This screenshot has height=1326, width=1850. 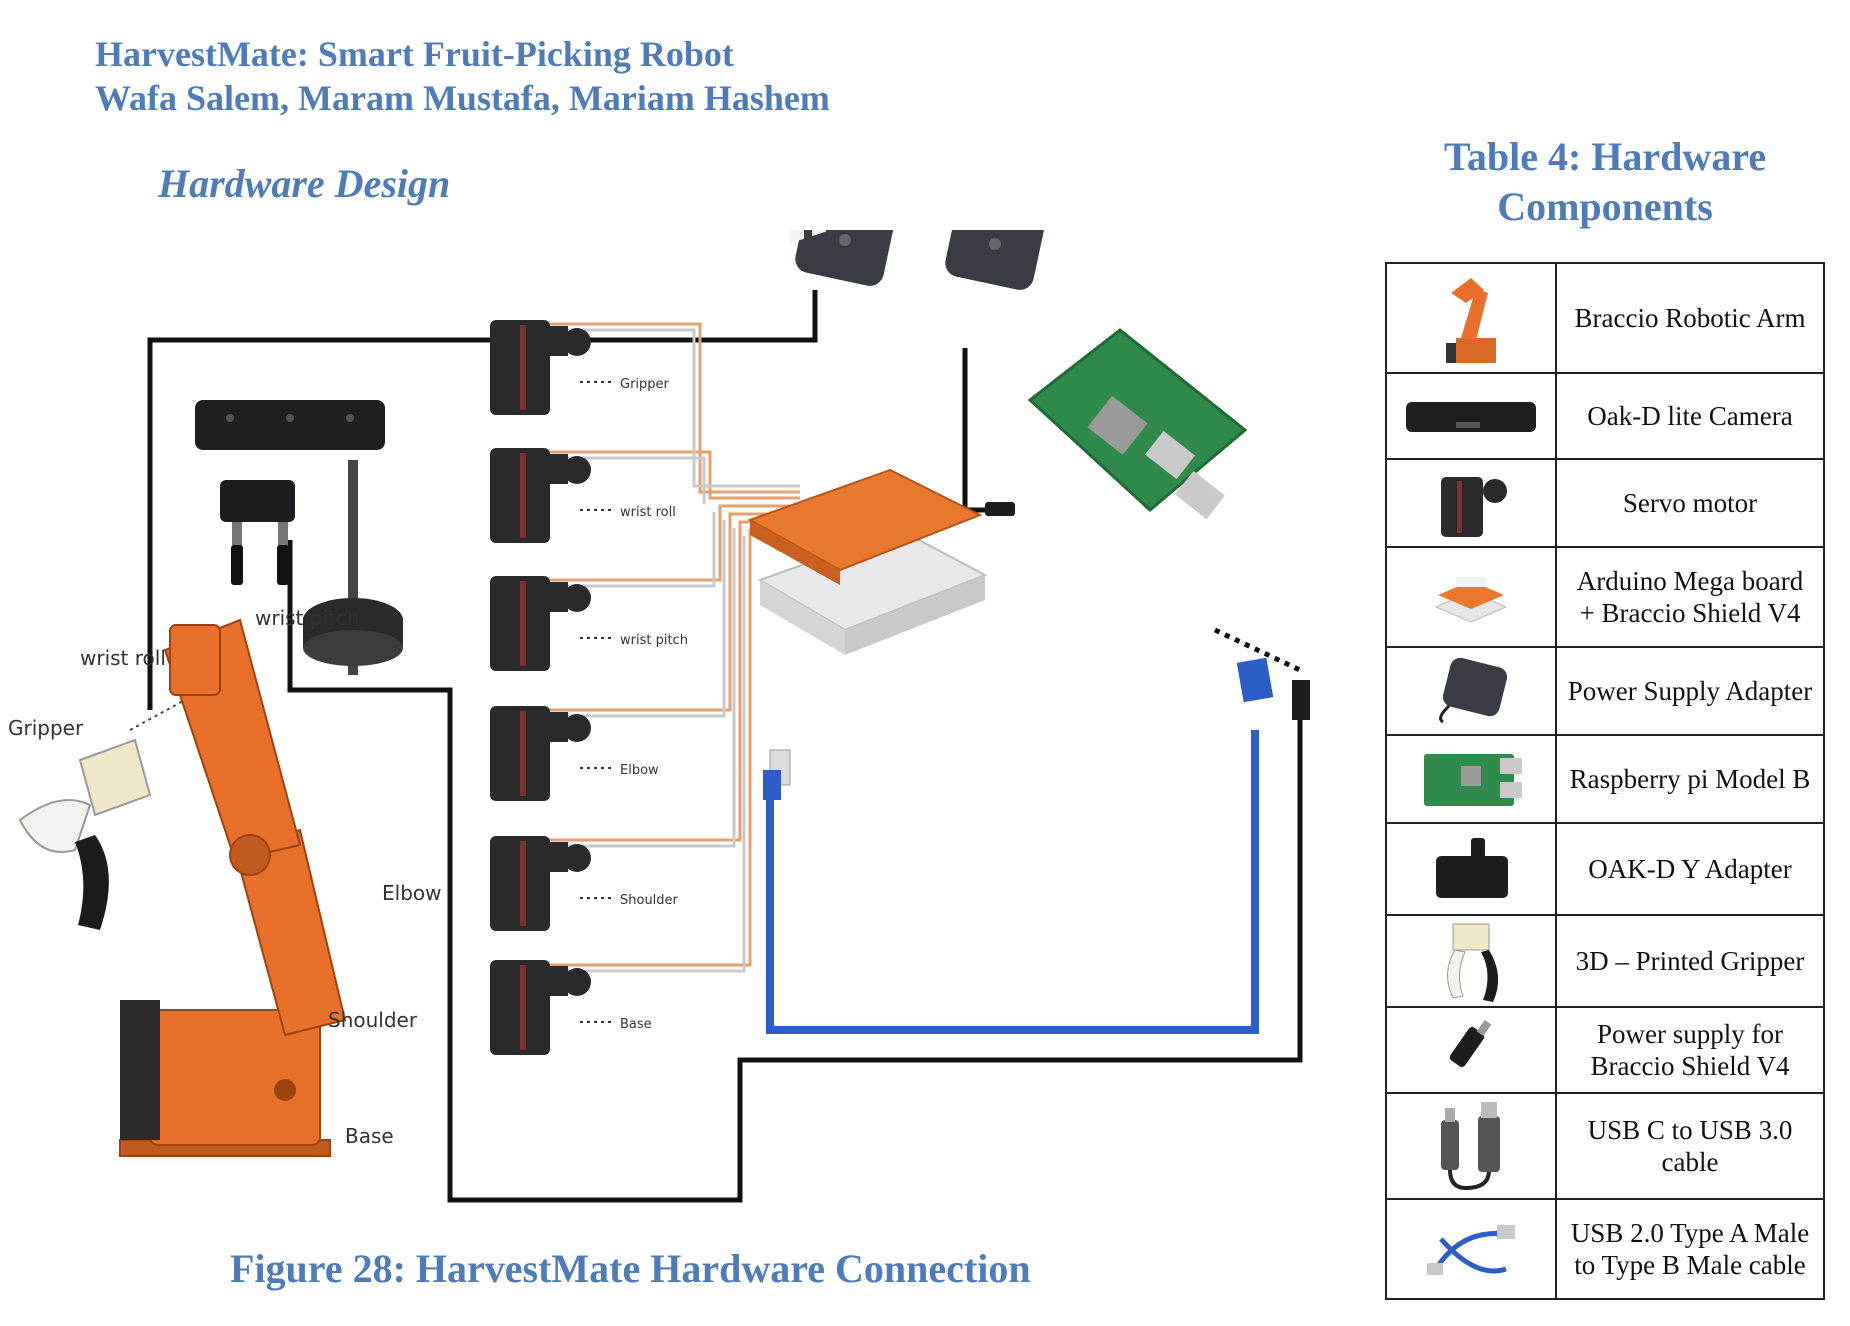 What do you see at coordinates (1473, 780) in the screenshot?
I see `raspberry-pi-icon` at bounding box center [1473, 780].